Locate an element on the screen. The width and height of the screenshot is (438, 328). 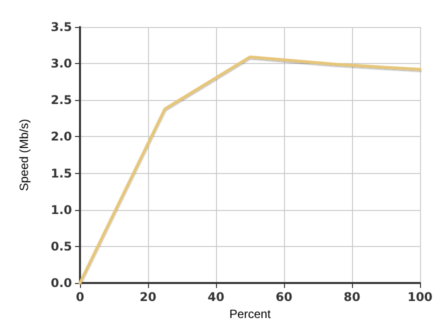
x-axis-title: Percent is located at coordinates (250, 313).